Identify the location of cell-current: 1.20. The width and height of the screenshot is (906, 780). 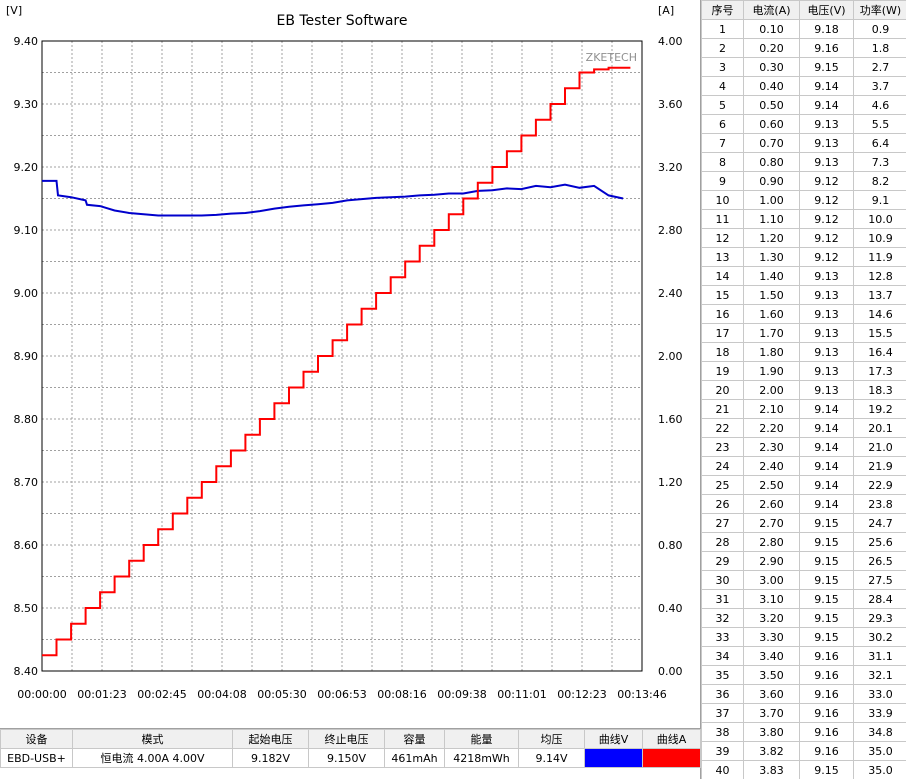
(772, 238).